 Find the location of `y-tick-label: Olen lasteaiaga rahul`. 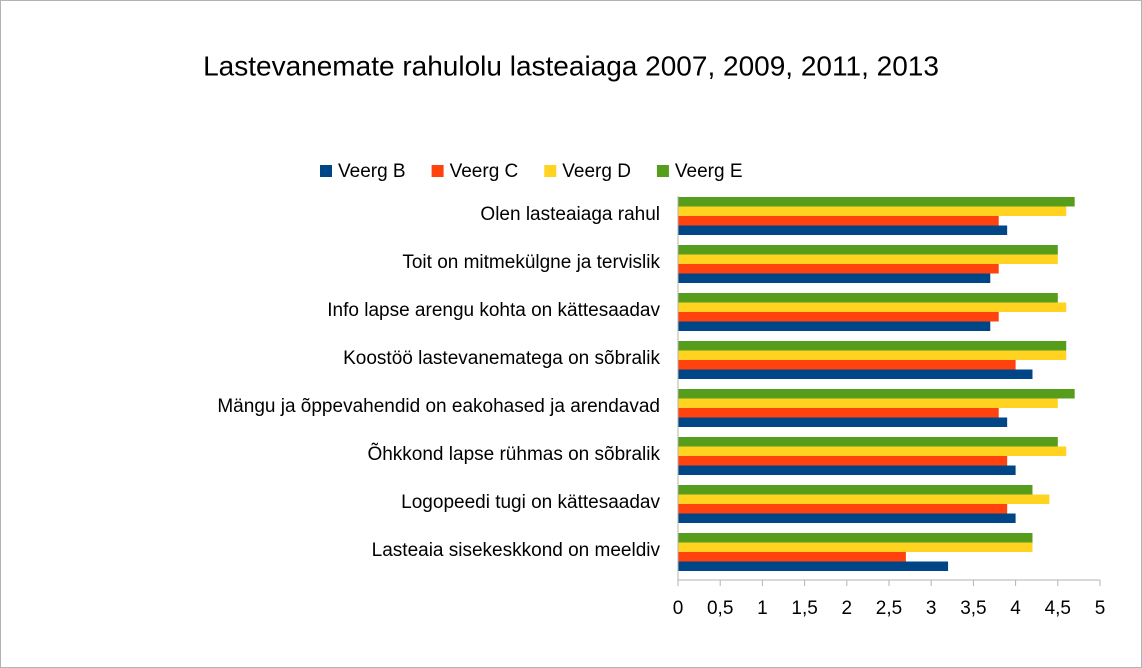

y-tick-label: Olen lasteaiaga rahul is located at coordinates (570, 214).